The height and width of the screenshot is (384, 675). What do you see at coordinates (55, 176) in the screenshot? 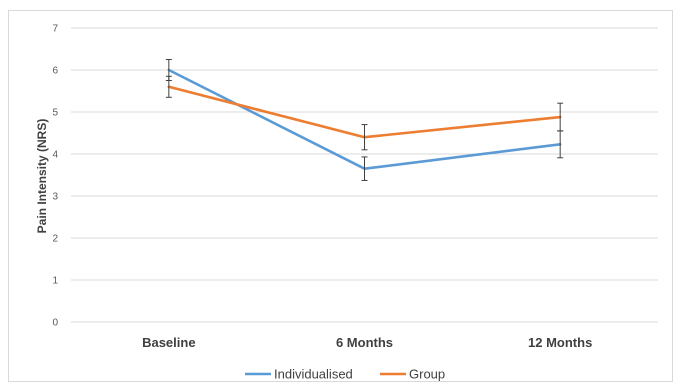
I see `y-axis-ticks: 0 1 2 3 4 5 6 7` at bounding box center [55, 176].